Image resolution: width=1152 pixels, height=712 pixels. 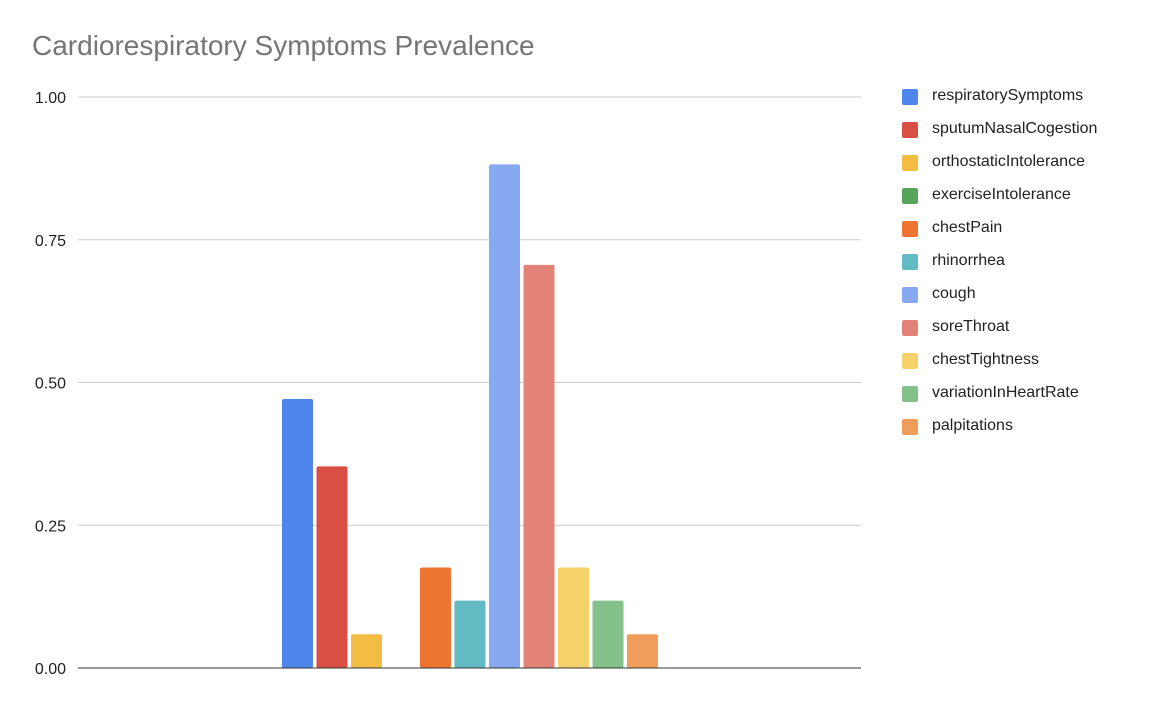 I want to click on legend-label: orthostaticIntolerance, so click(x=1008, y=161).